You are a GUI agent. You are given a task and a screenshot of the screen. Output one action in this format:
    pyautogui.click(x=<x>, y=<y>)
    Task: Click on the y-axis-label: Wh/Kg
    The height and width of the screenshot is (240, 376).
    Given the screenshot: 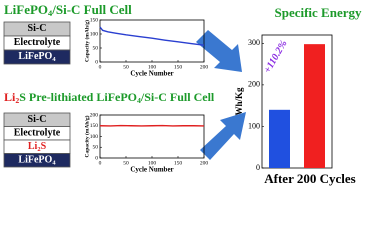 What is the action you would take?
    pyautogui.click(x=239, y=101)
    